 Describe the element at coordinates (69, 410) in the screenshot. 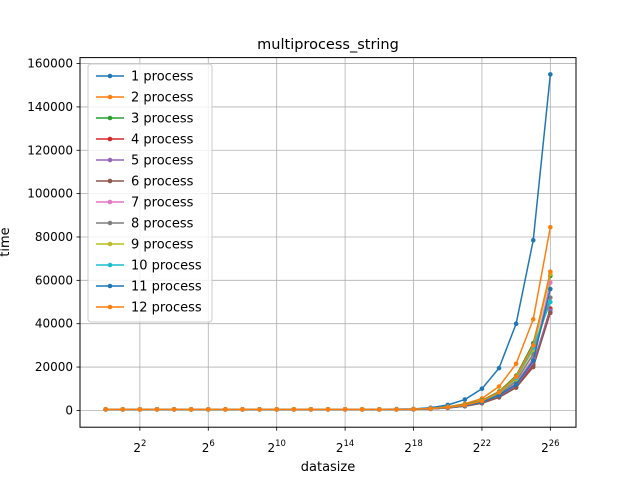

I see `y-tick-label: 0` at that location.